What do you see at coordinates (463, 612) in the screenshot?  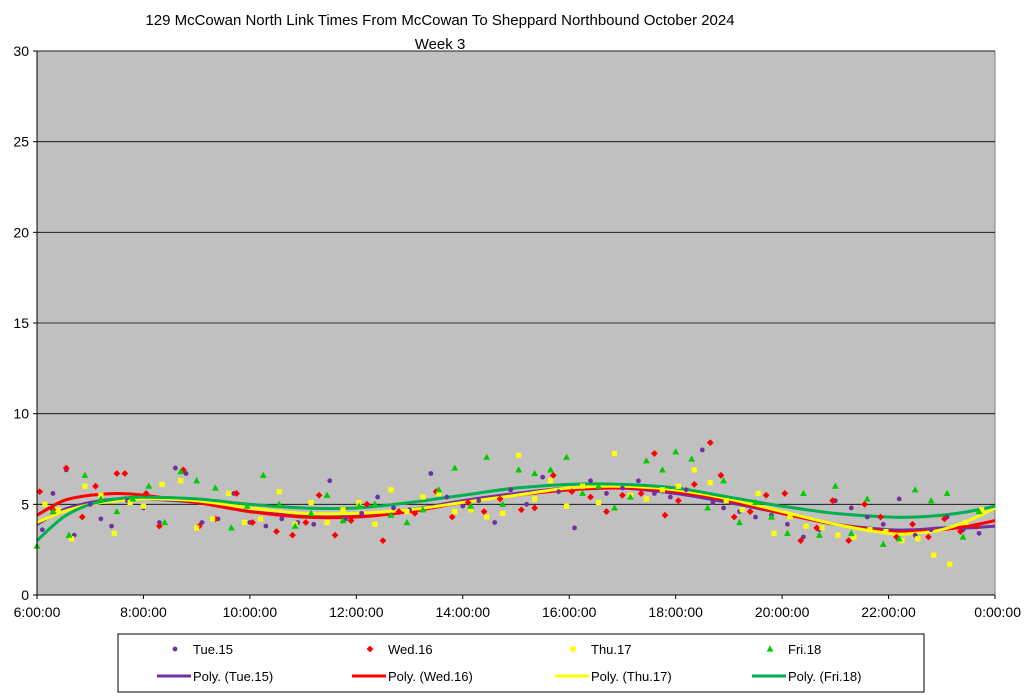 I see `x-tick-label: 14:00:00` at bounding box center [463, 612].